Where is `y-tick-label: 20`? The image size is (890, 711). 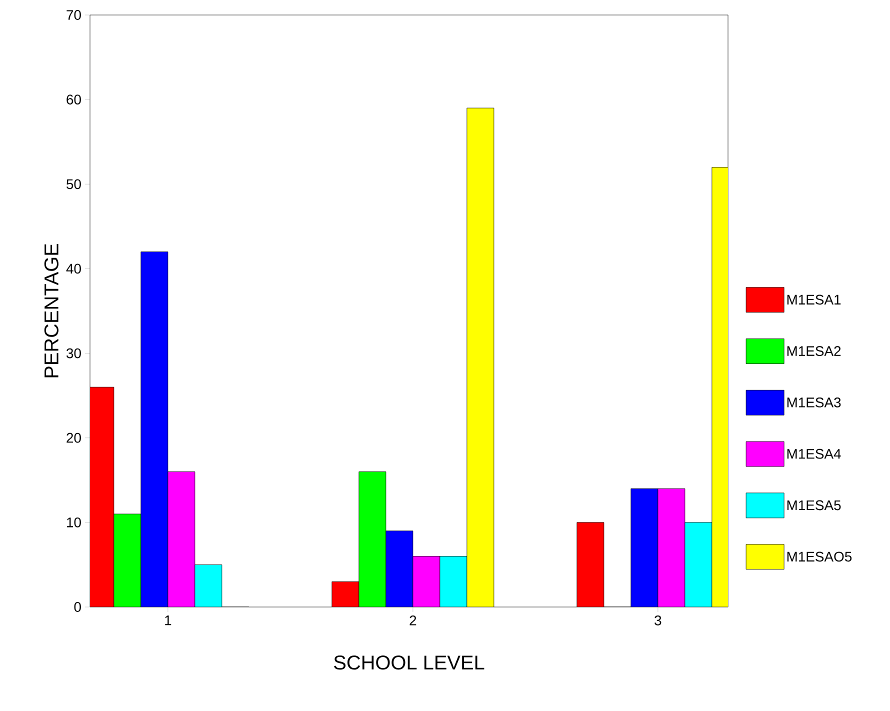
y-tick-label: 20 is located at coordinates (73, 437).